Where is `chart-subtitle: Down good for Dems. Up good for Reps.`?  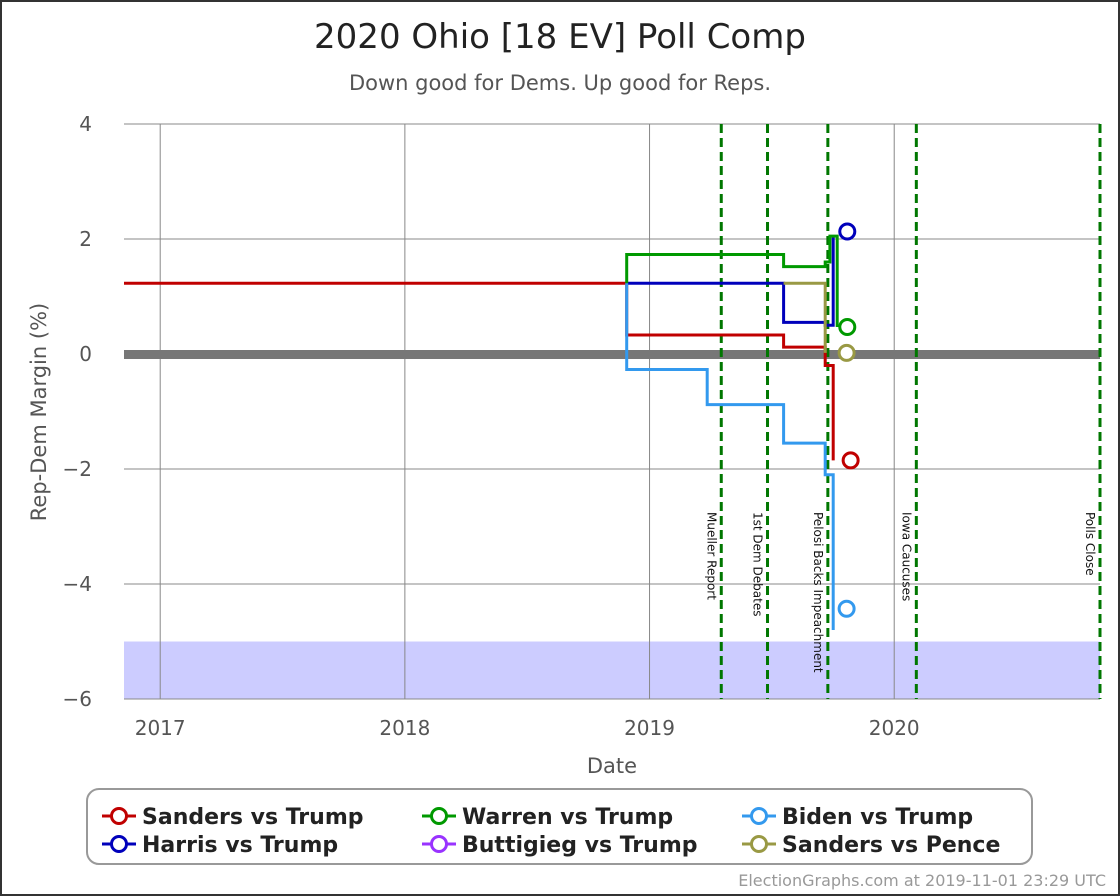 chart-subtitle: Down good for Dems. Up good for Reps. is located at coordinates (560, 83).